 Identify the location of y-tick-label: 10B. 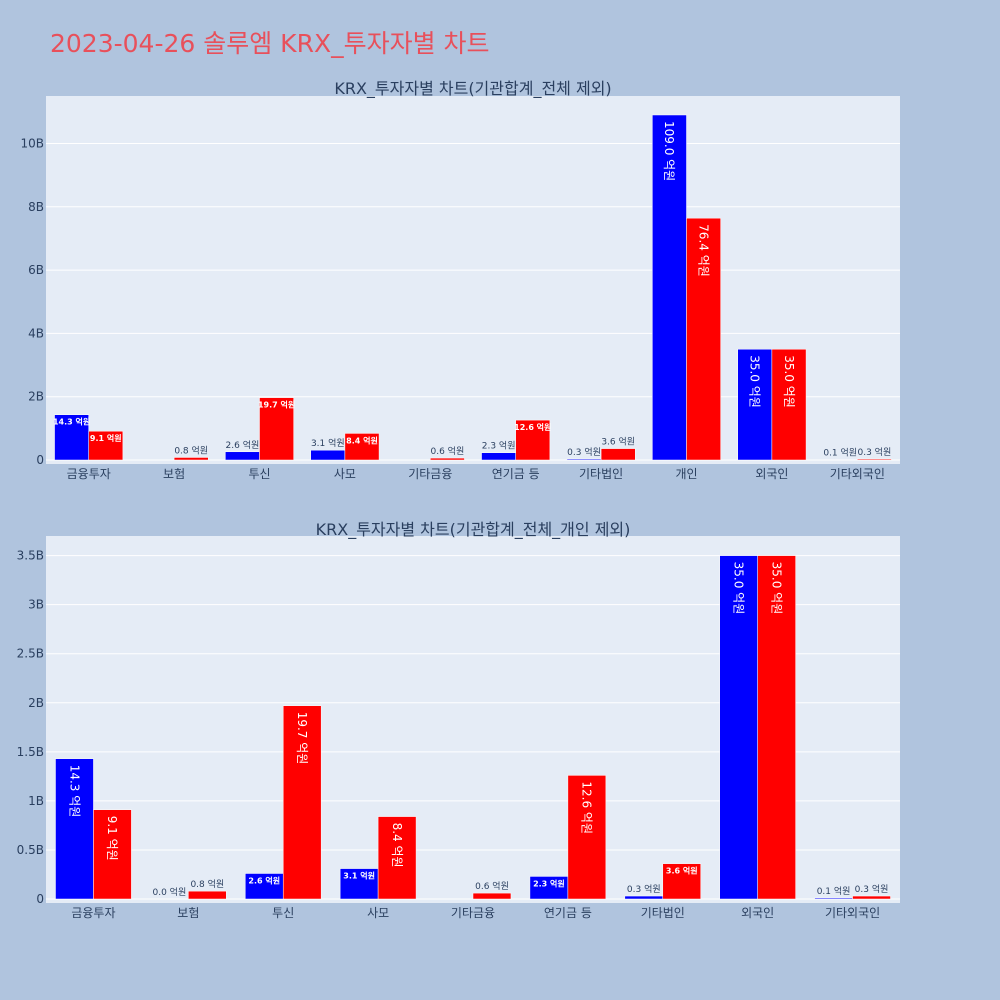
(32, 143).